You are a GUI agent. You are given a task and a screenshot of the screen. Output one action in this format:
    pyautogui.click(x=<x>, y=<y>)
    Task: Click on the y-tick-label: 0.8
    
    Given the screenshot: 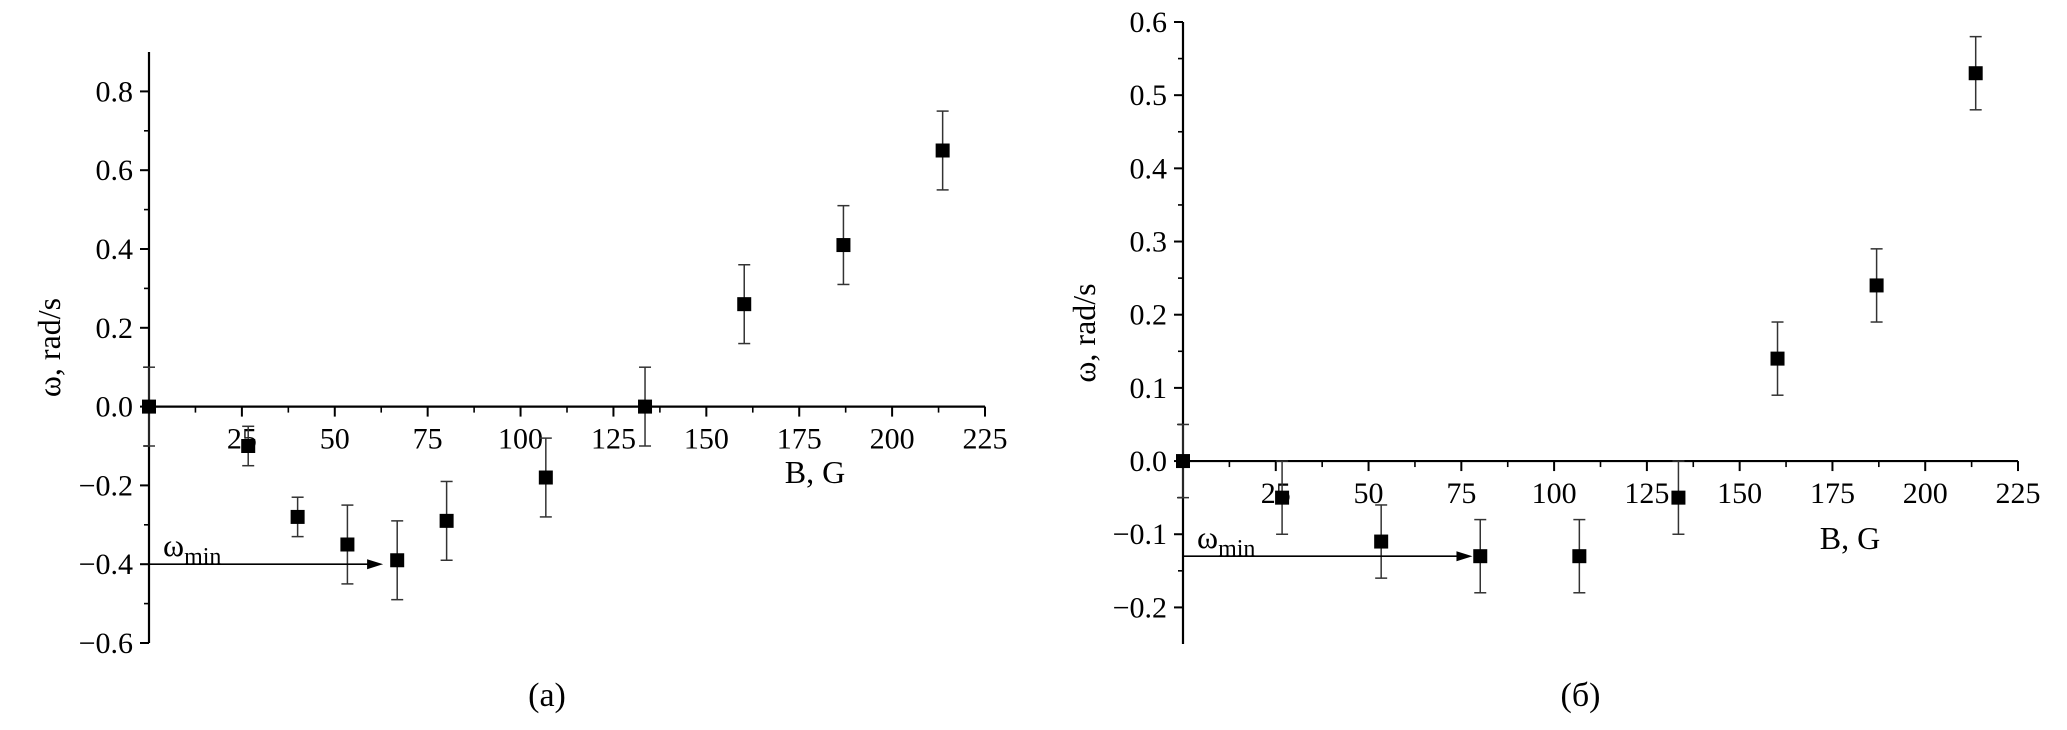 What is the action you would take?
    pyautogui.click(x=115, y=91)
    